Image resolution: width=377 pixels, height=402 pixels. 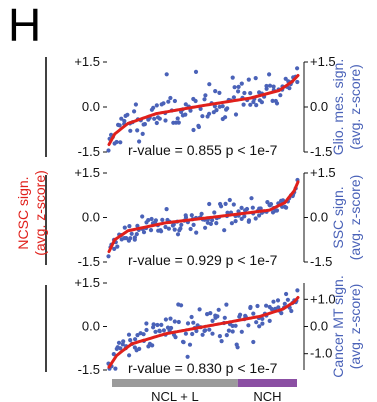 I want to click on left-tick-label: 0.0, so click(x=91, y=326).